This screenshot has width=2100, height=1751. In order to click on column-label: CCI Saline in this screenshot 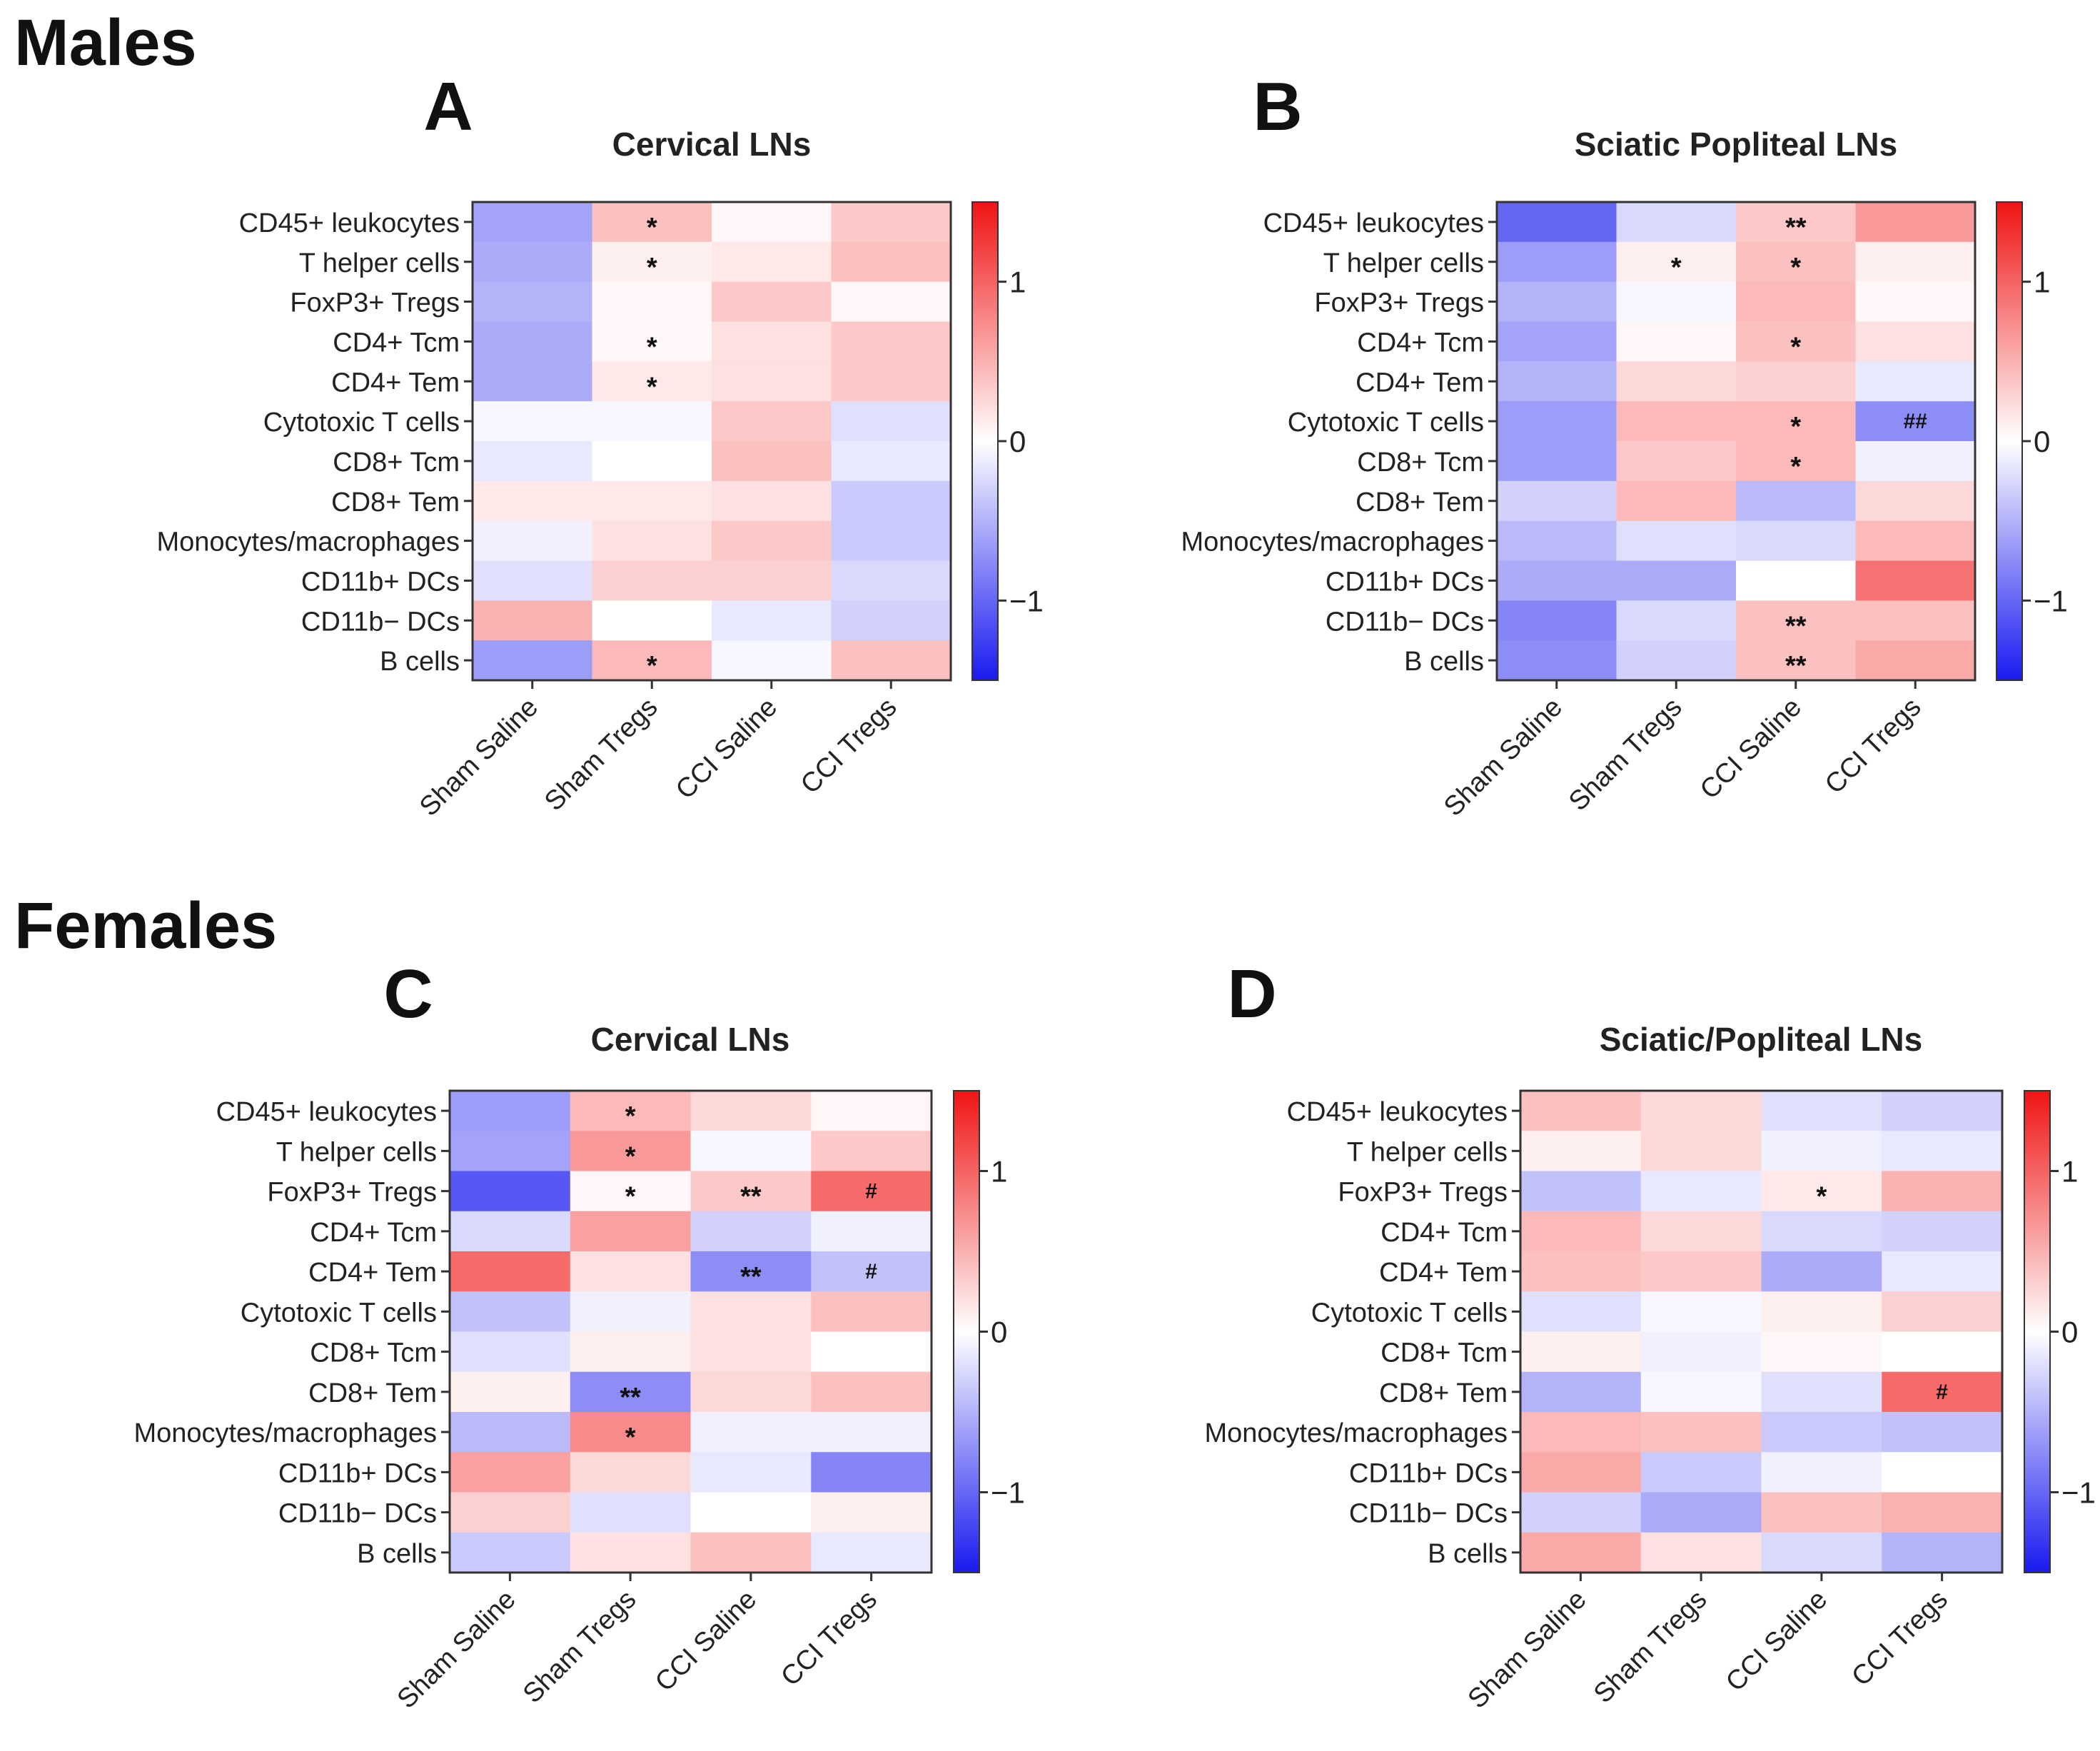, I will do `click(706, 1641)`.